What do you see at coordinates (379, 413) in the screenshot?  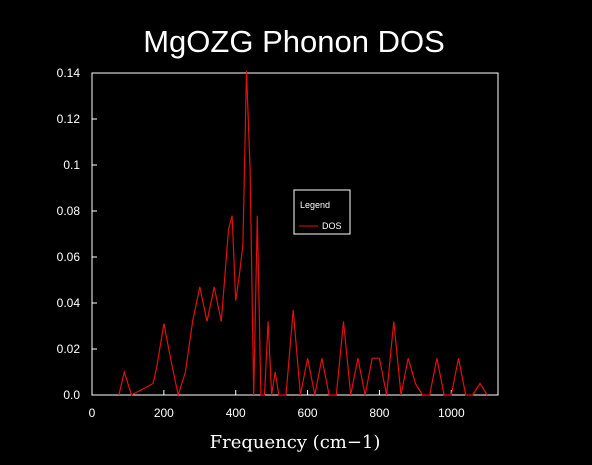 I see `x-tick-label: 800` at bounding box center [379, 413].